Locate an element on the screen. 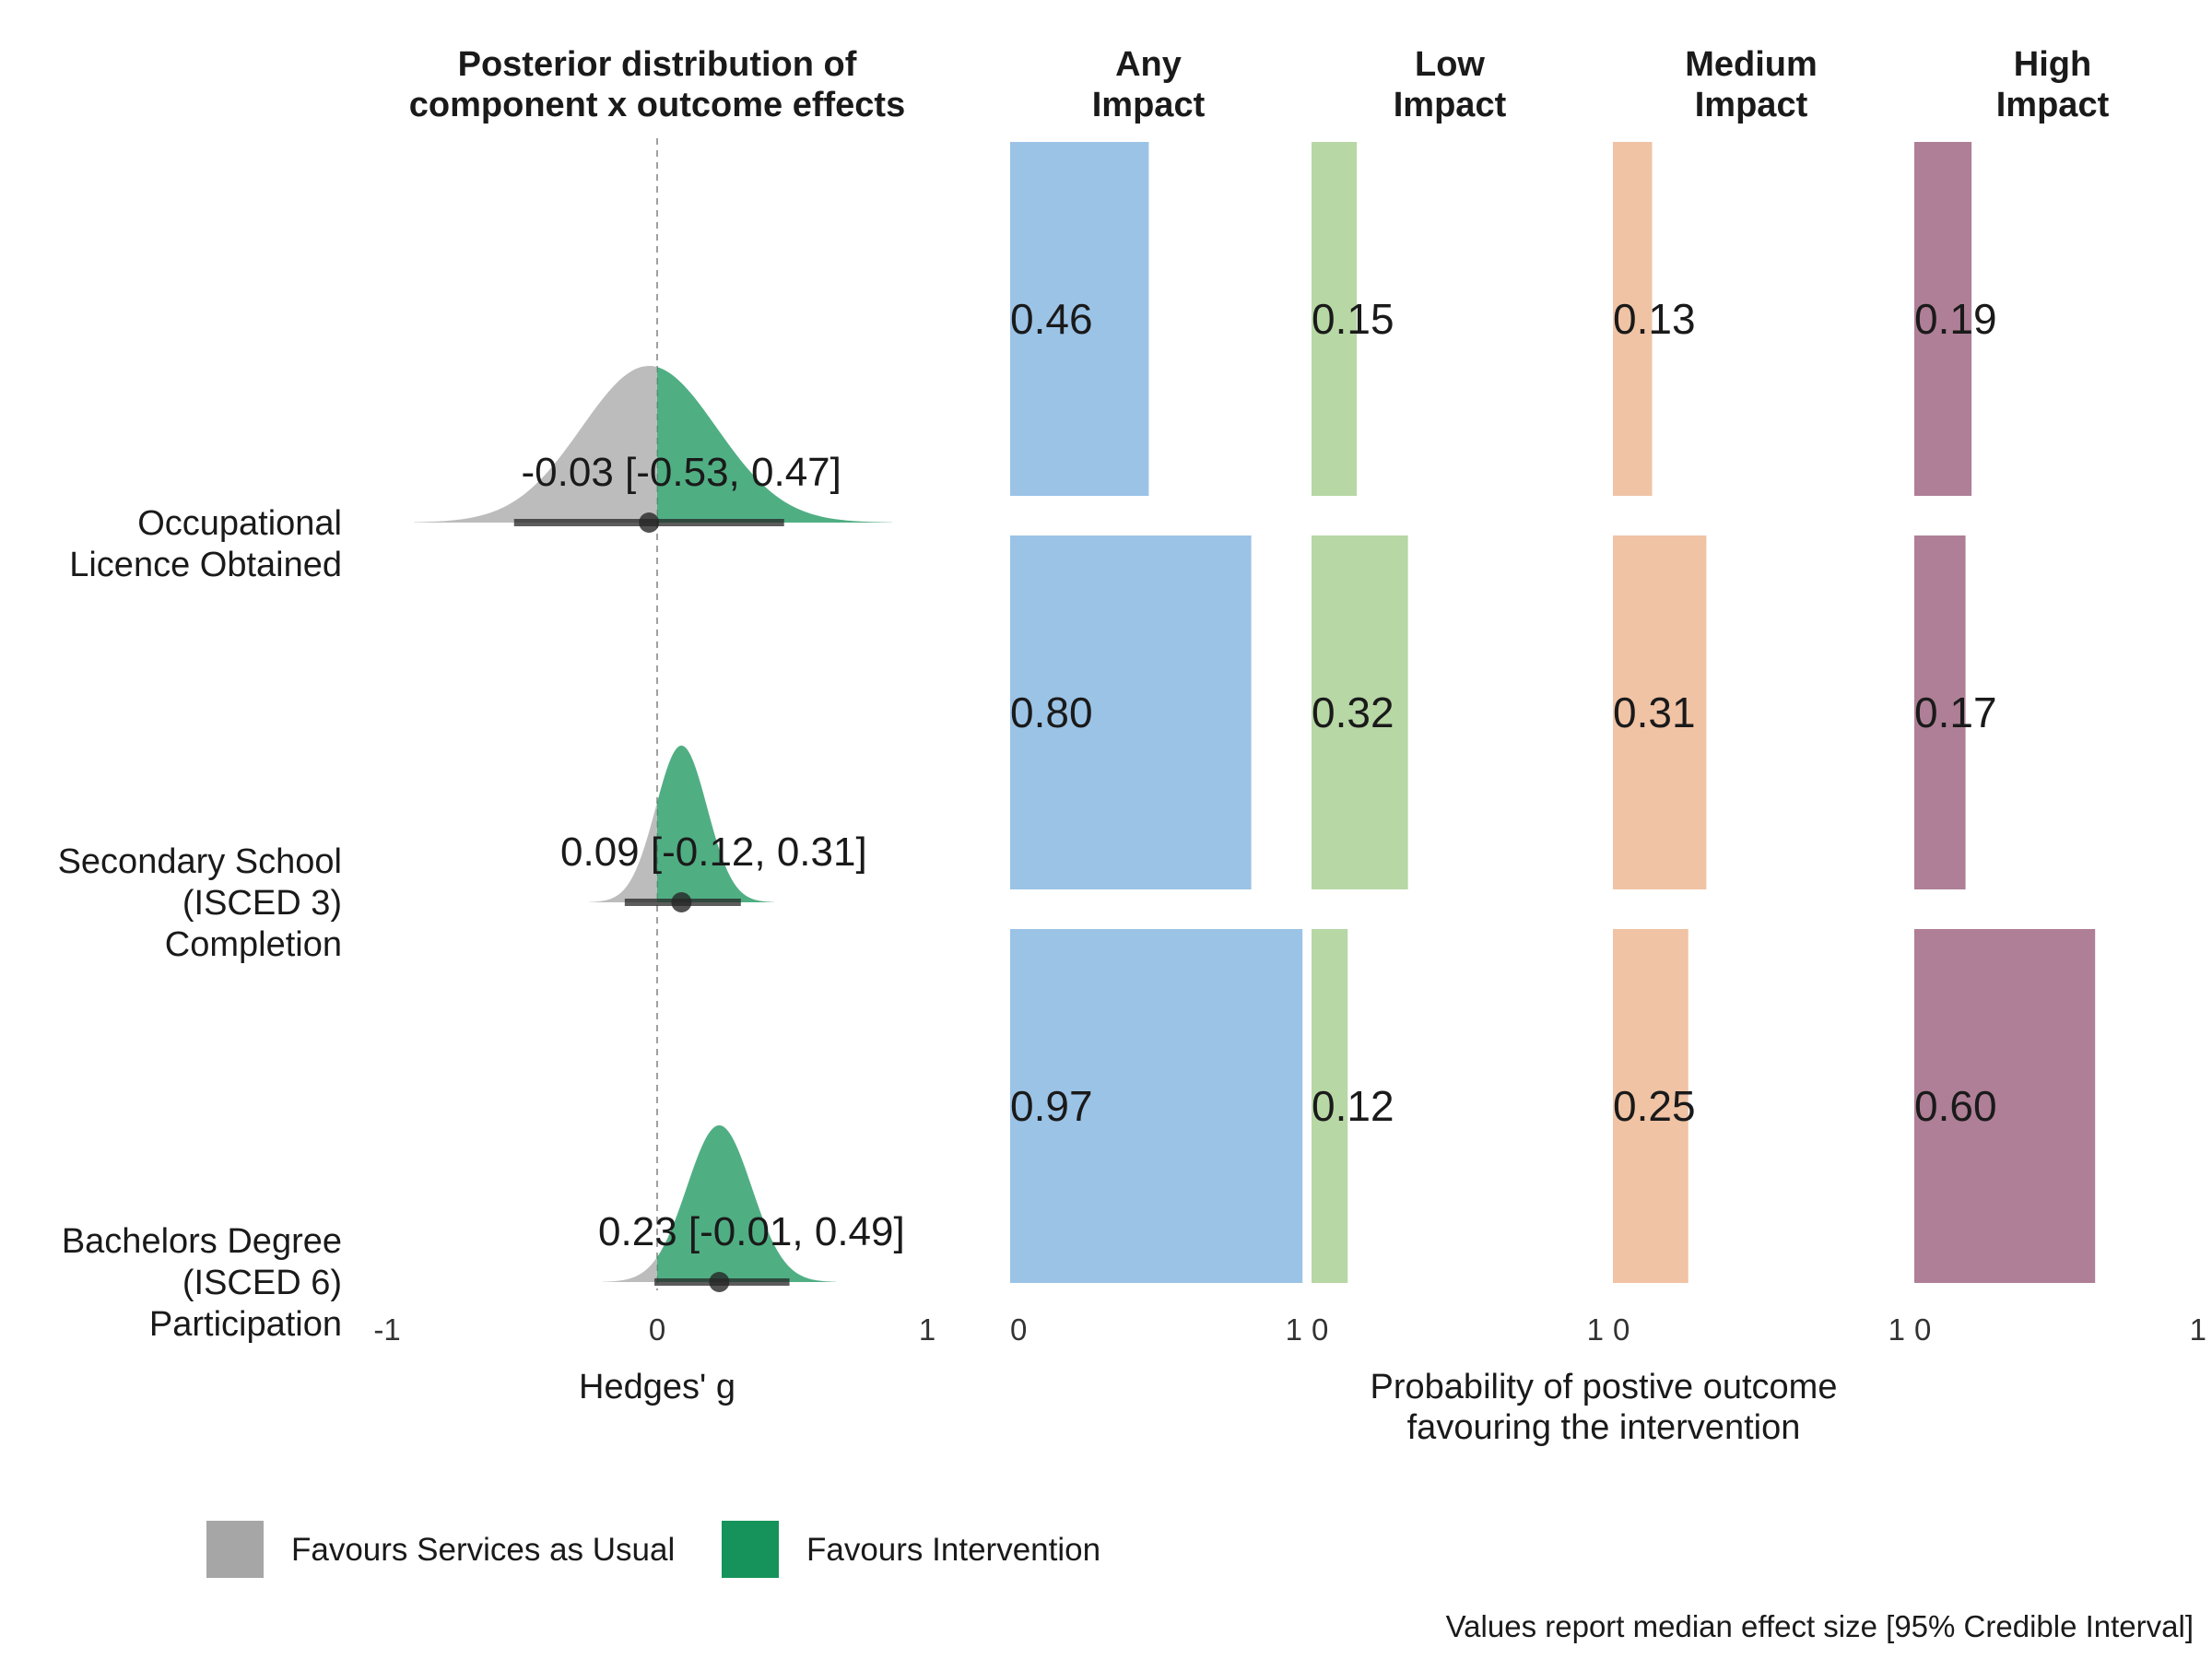  impact-value-label: 0.80 is located at coordinates (1051, 712).